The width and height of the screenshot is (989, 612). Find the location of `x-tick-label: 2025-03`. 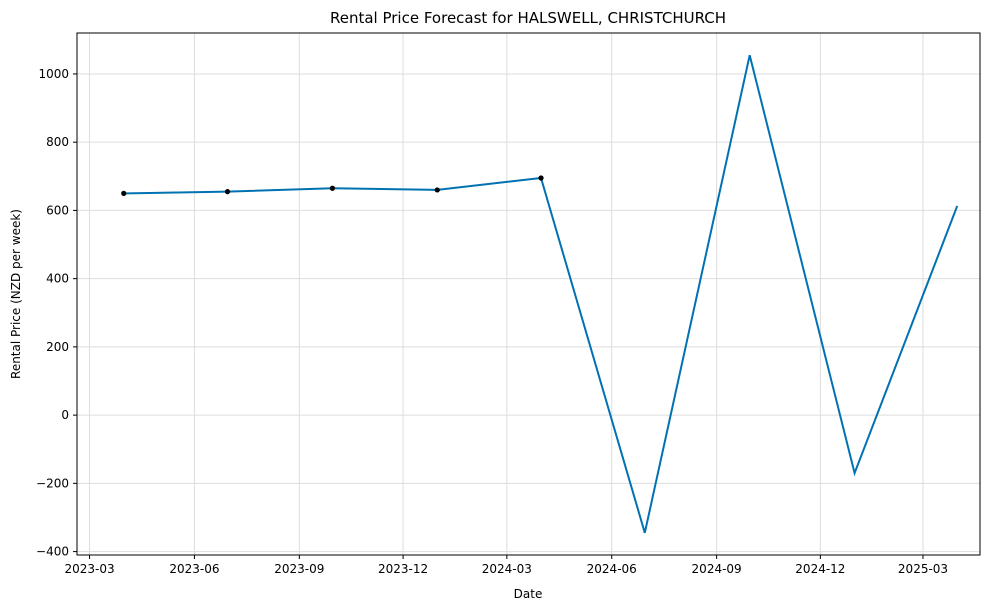

x-tick-label: 2025-03 is located at coordinates (923, 569).